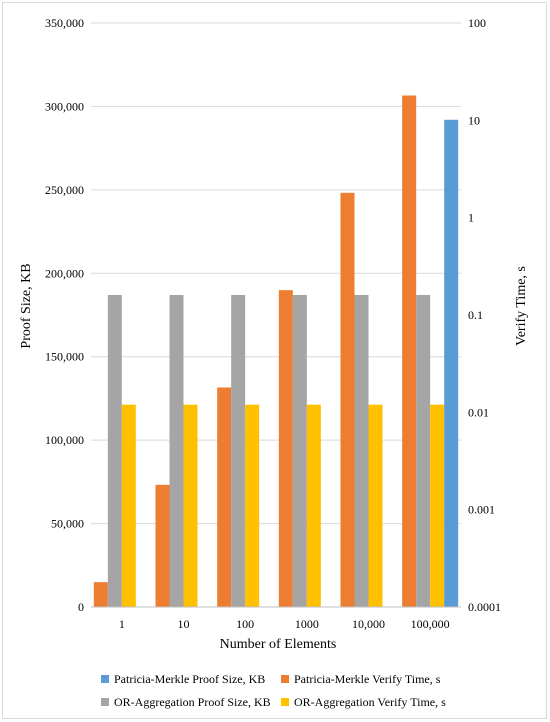  Describe the element at coordinates (451, 363) in the screenshot. I see `bar-patricia-merkle-proof-size-kb` at that location.